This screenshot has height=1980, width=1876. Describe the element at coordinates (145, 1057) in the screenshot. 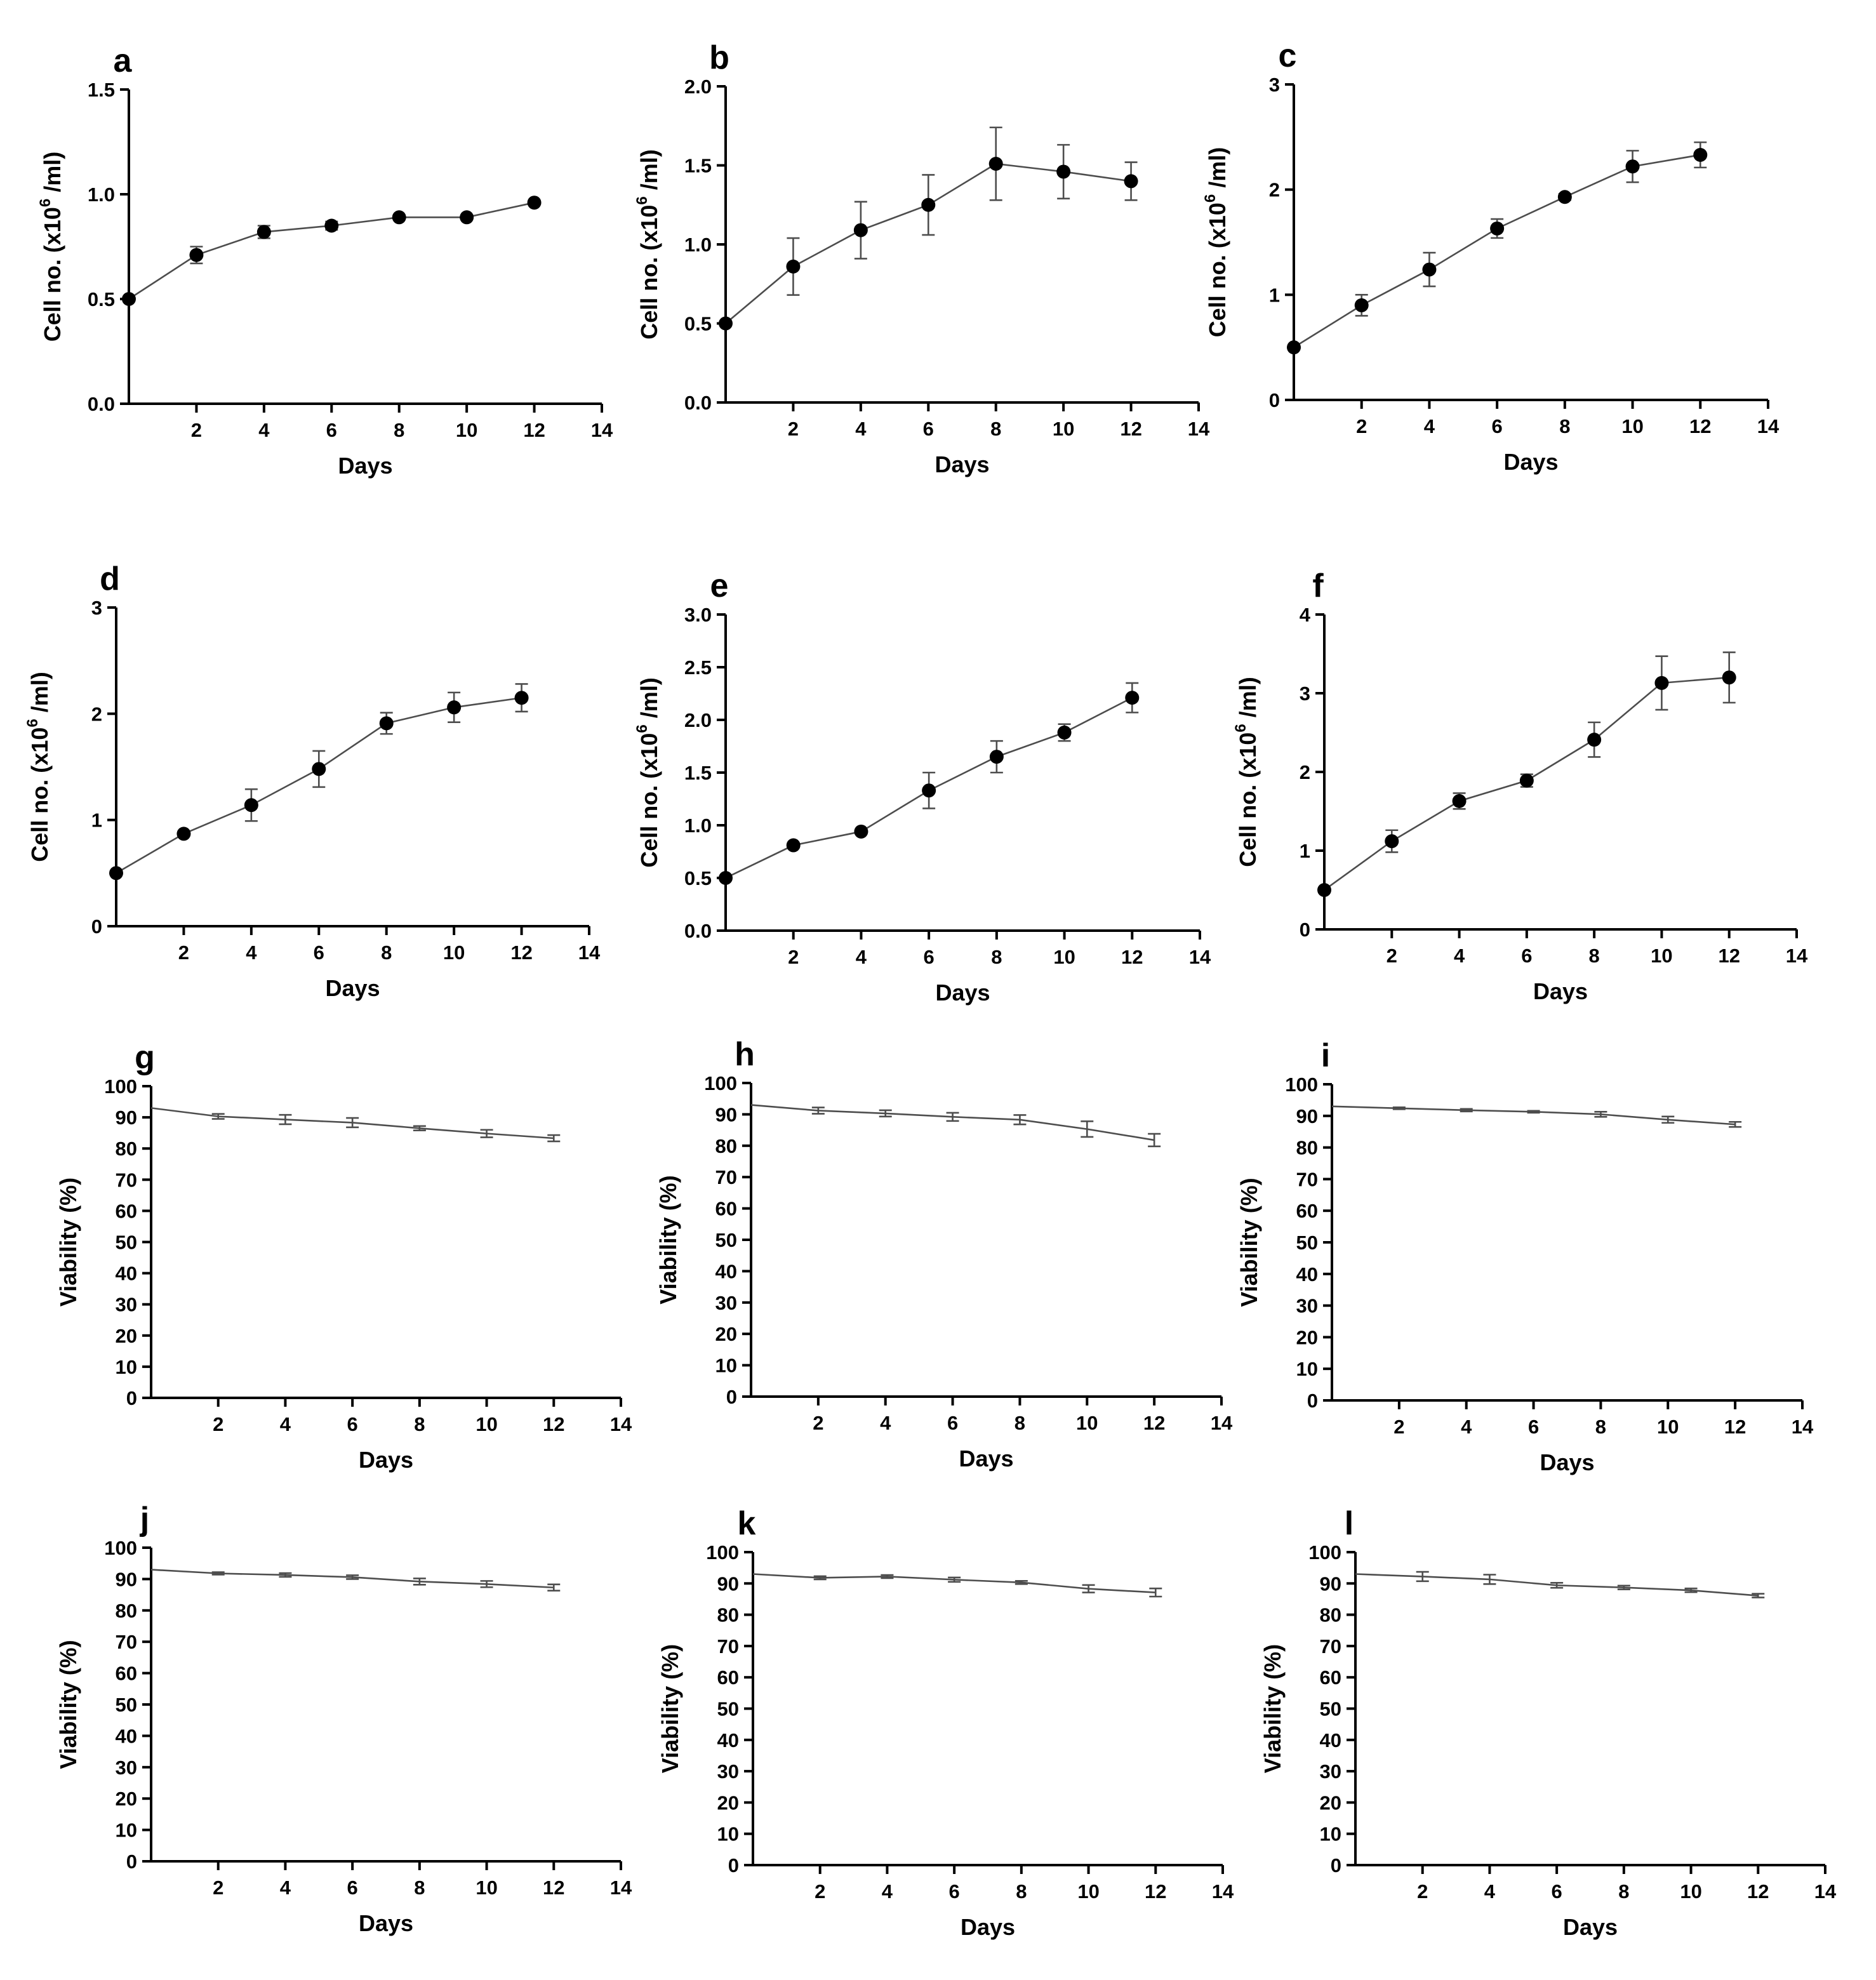

I see `panel-letter: g` at that location.